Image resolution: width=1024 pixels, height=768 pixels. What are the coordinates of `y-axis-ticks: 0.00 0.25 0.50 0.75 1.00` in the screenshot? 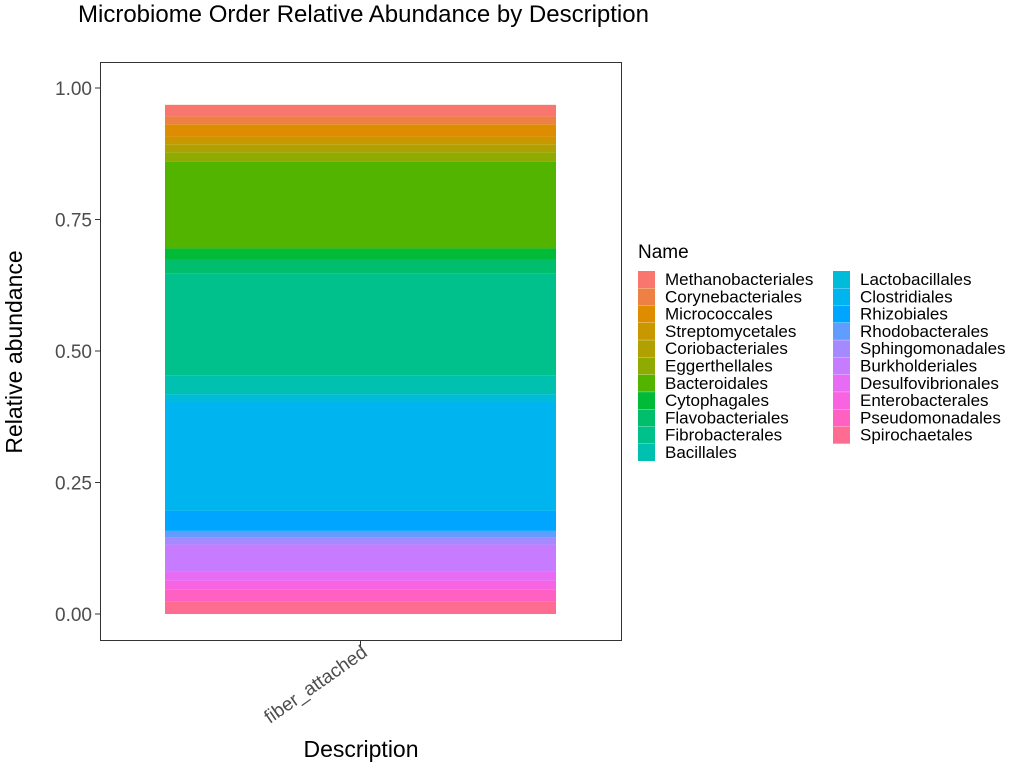 It's located at (77, 352).